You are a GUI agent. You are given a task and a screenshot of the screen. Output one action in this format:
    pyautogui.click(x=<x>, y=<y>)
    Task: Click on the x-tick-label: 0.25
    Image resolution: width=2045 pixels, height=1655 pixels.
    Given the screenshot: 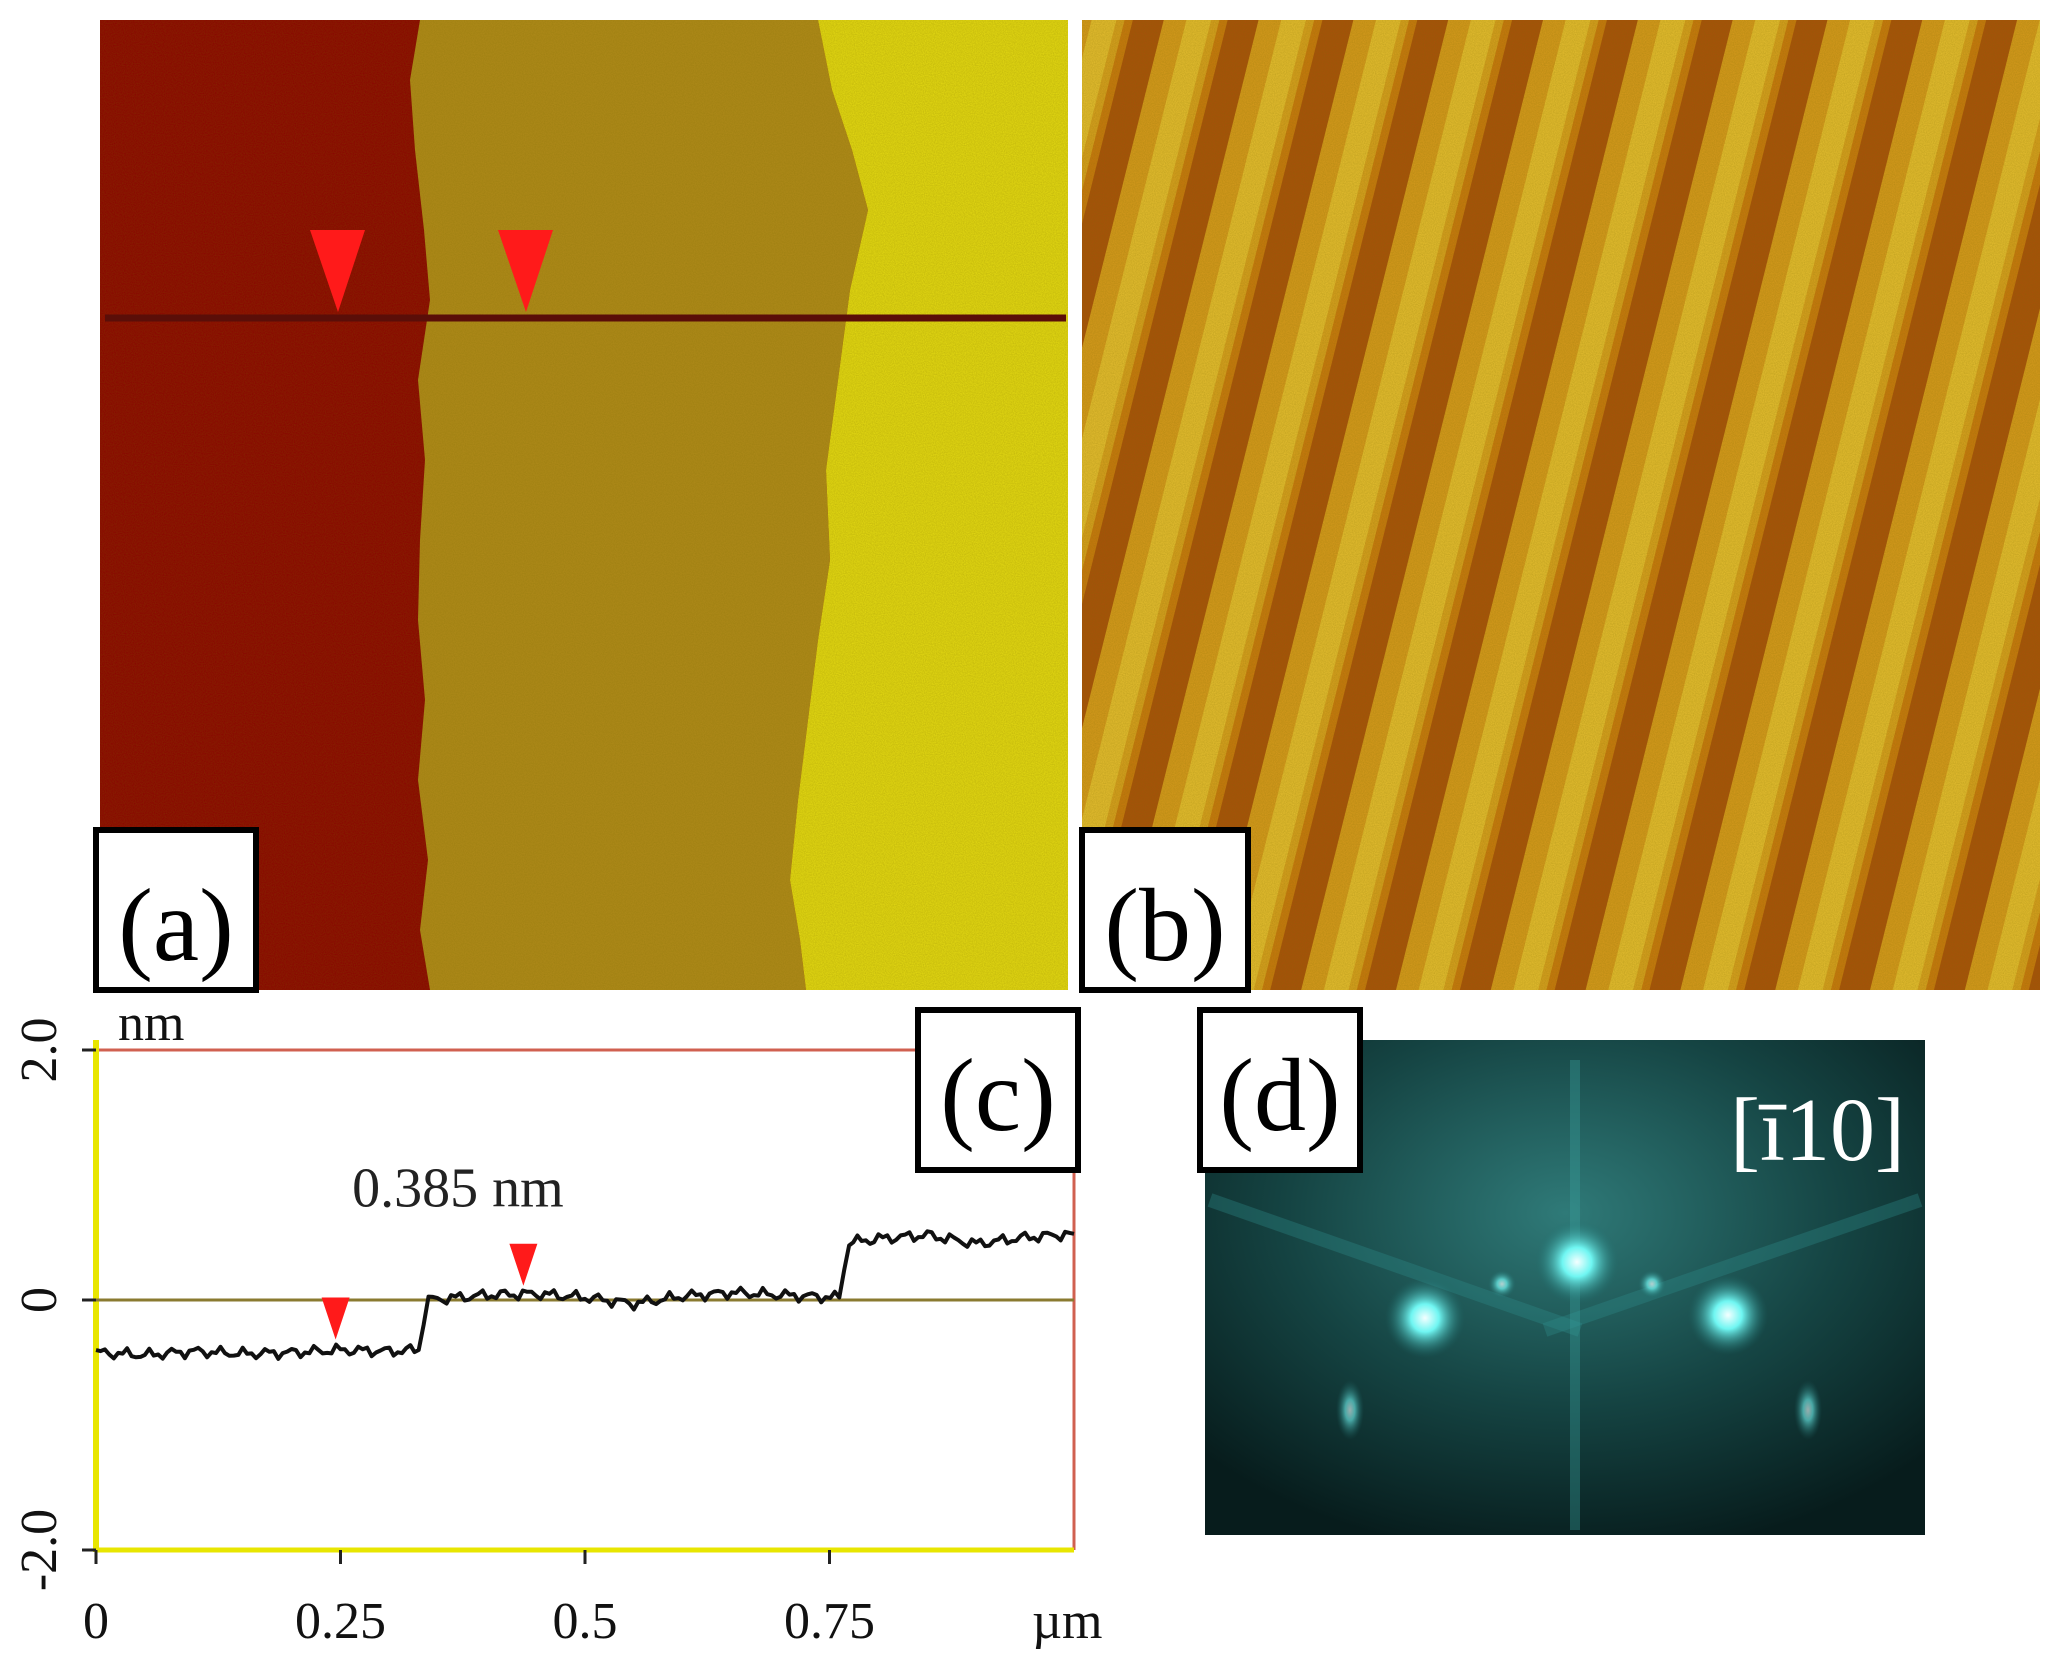 What is the action you would take?
    pyautogui.click(x=340, y=1621)
    